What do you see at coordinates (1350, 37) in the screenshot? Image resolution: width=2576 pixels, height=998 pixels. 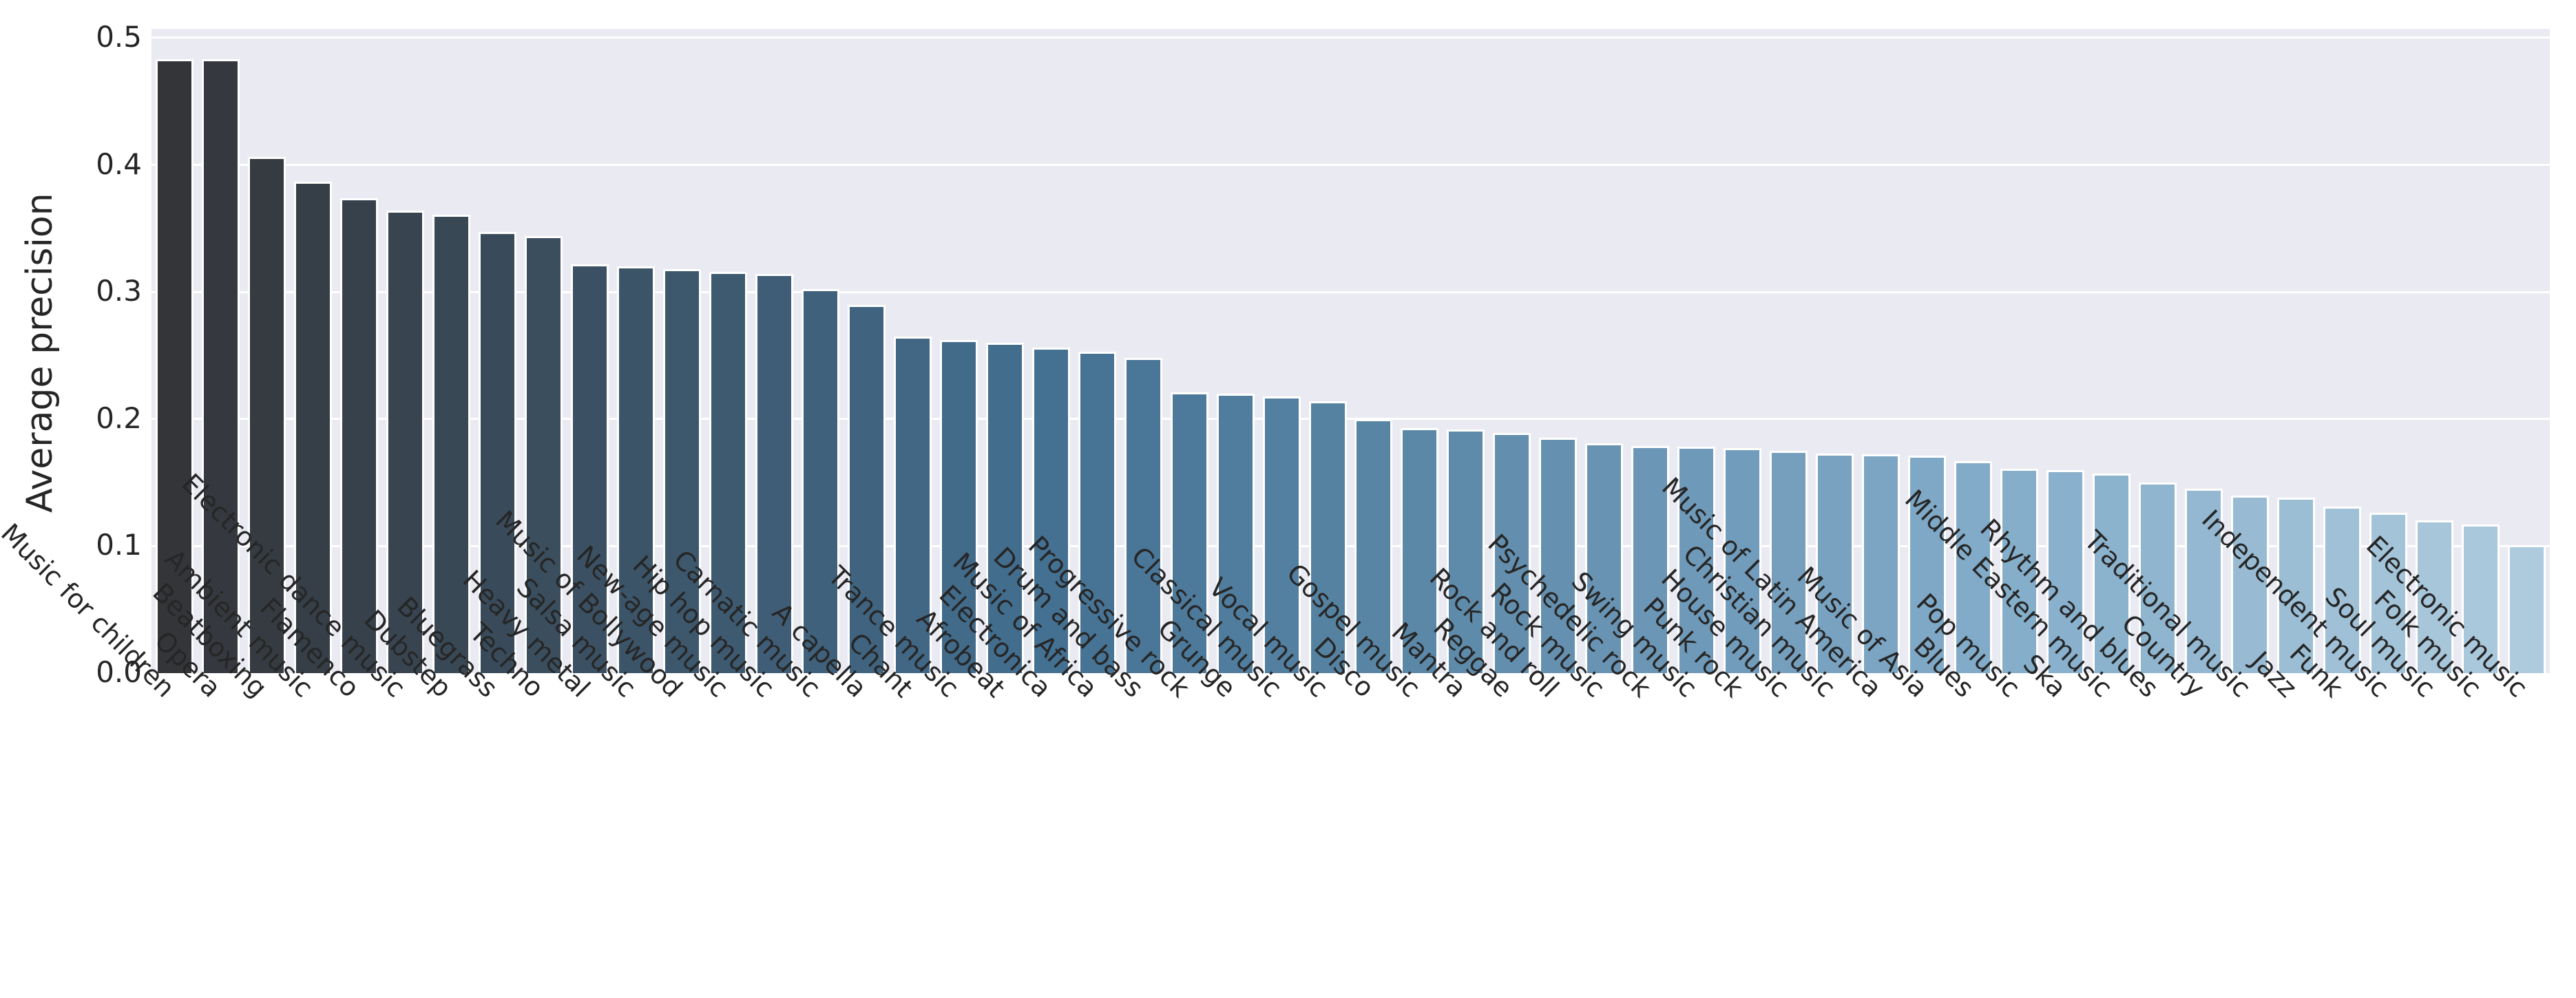 I see `gridline-0.5` at bounding box center [1350, 37].